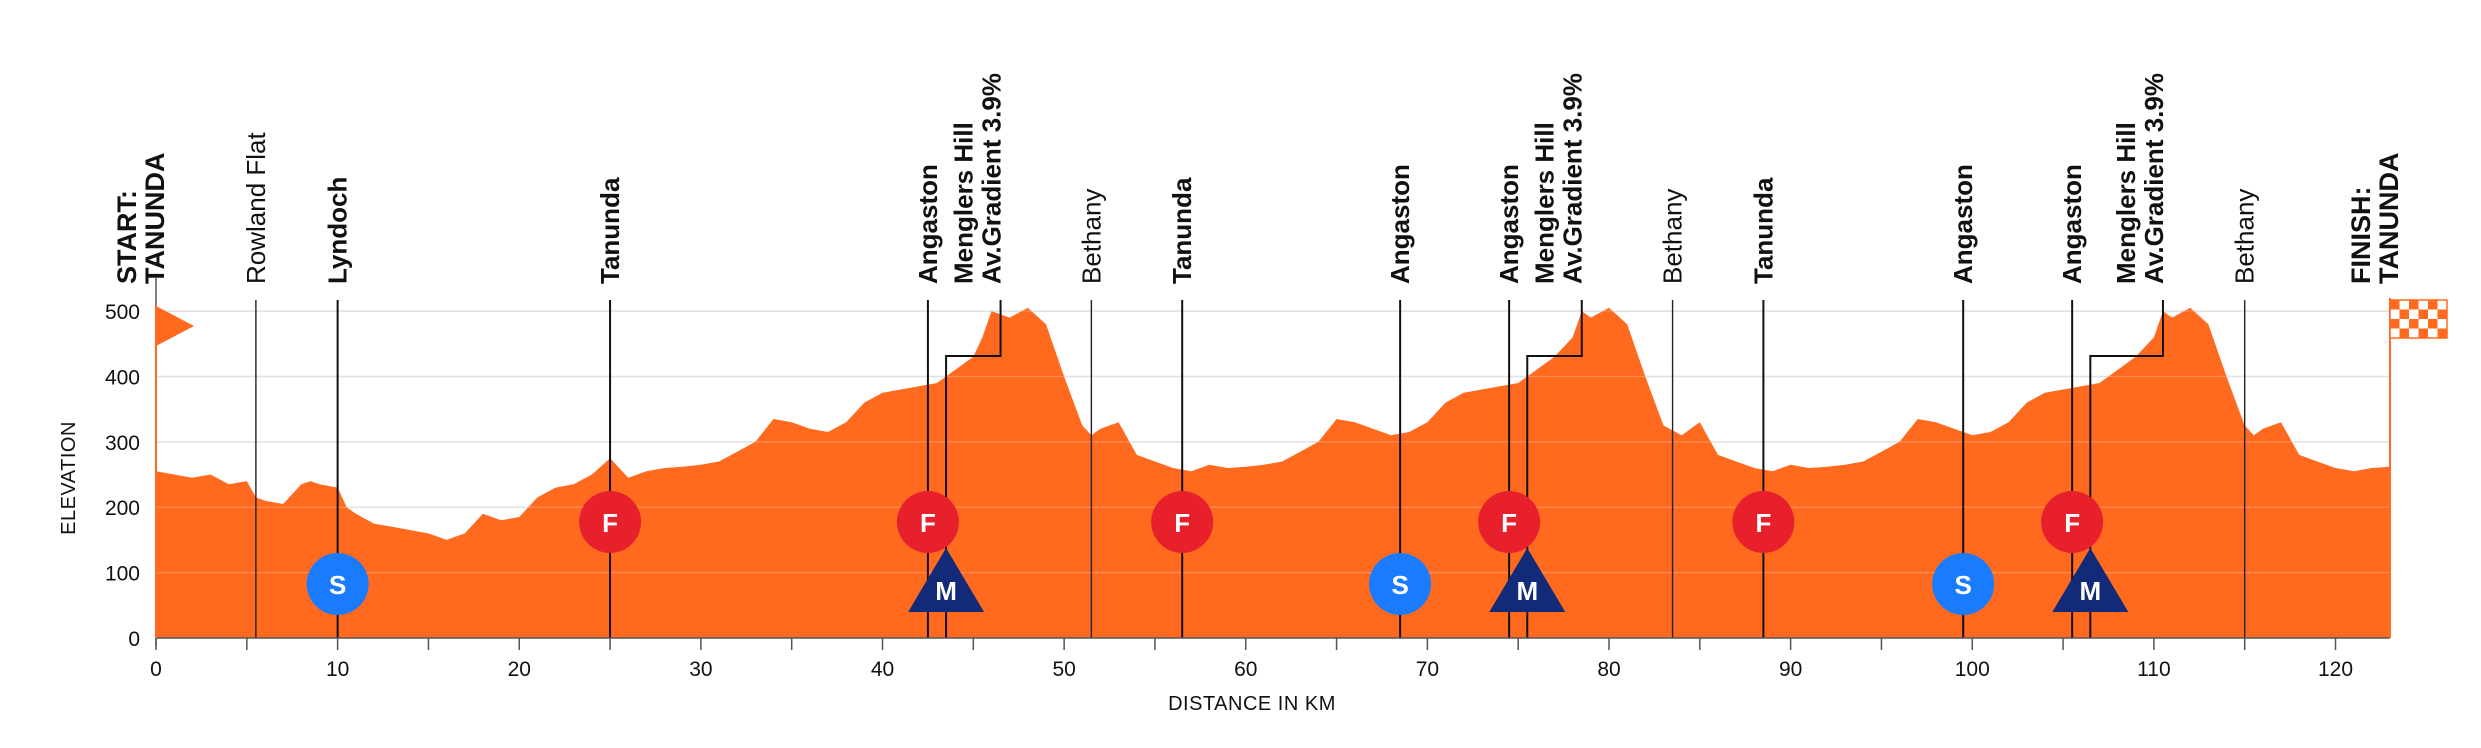 The width and height of the screenshot is (2481, 748). What do you see at coordinates (1063, 669) in the screenshot?
I see `x-tick-label-50: 50` at bounding box center [1063, 669].